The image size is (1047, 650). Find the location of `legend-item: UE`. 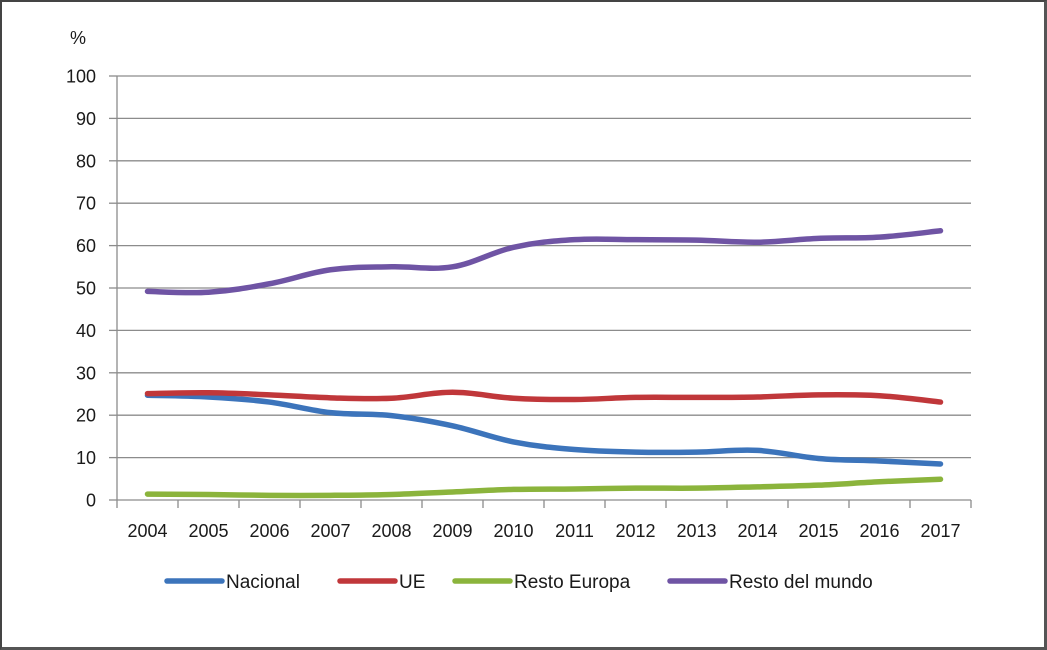

legend-item: UE is located at coordinates (381, 582).